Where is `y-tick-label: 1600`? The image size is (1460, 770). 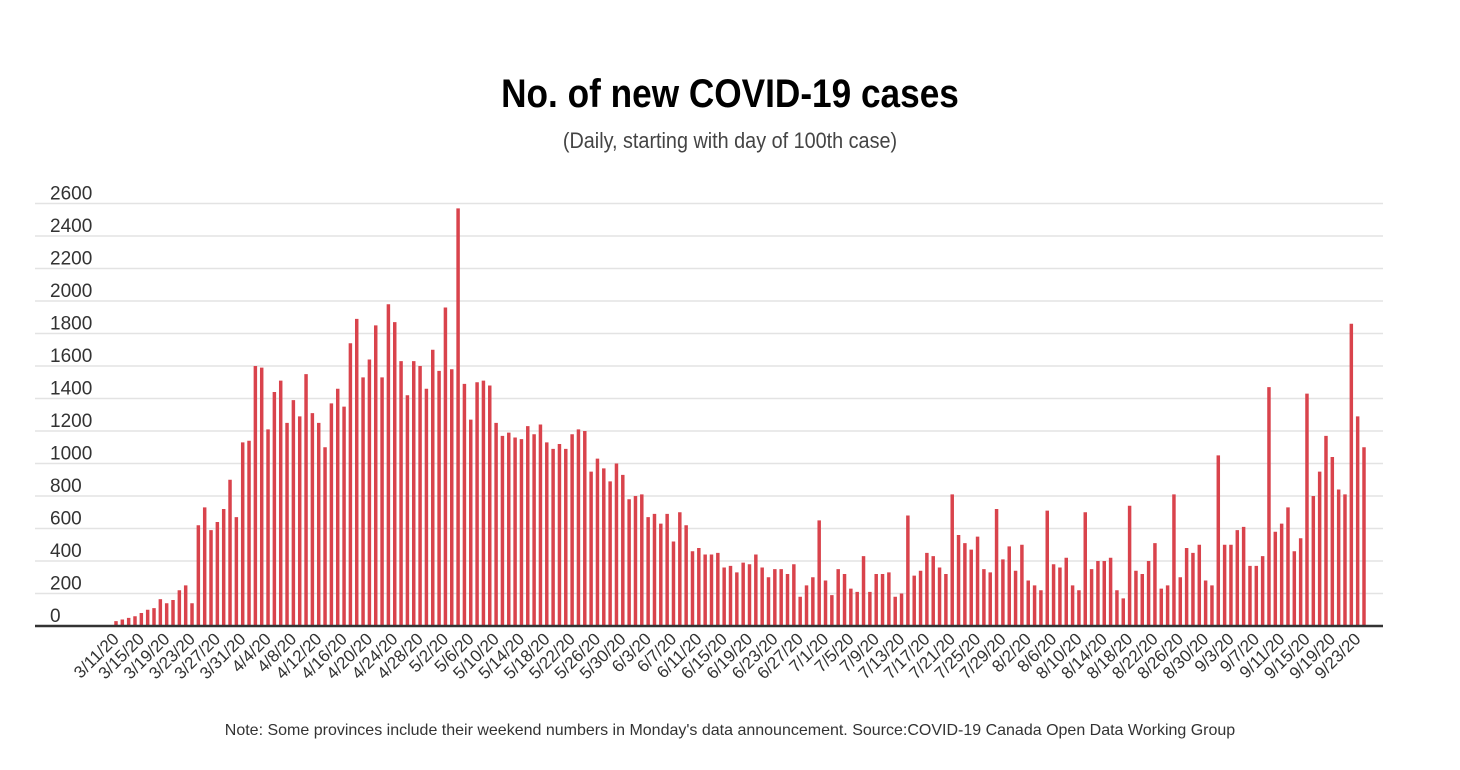
y-tick-label: 1600 is located at coordinates (71, 356).